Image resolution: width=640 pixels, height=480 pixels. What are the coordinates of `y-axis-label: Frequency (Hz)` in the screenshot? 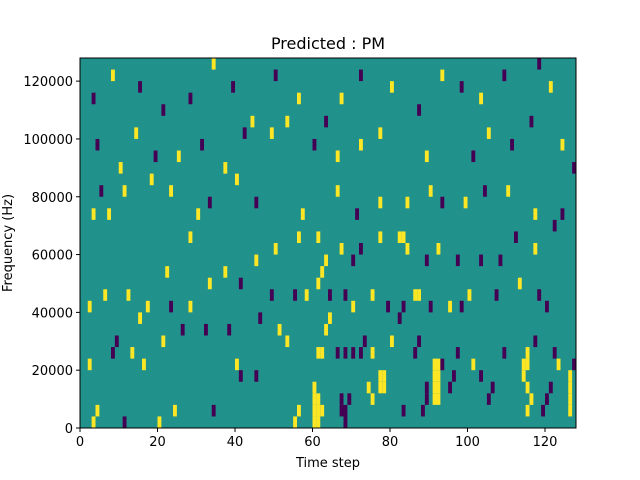 It's located at (8, 243).